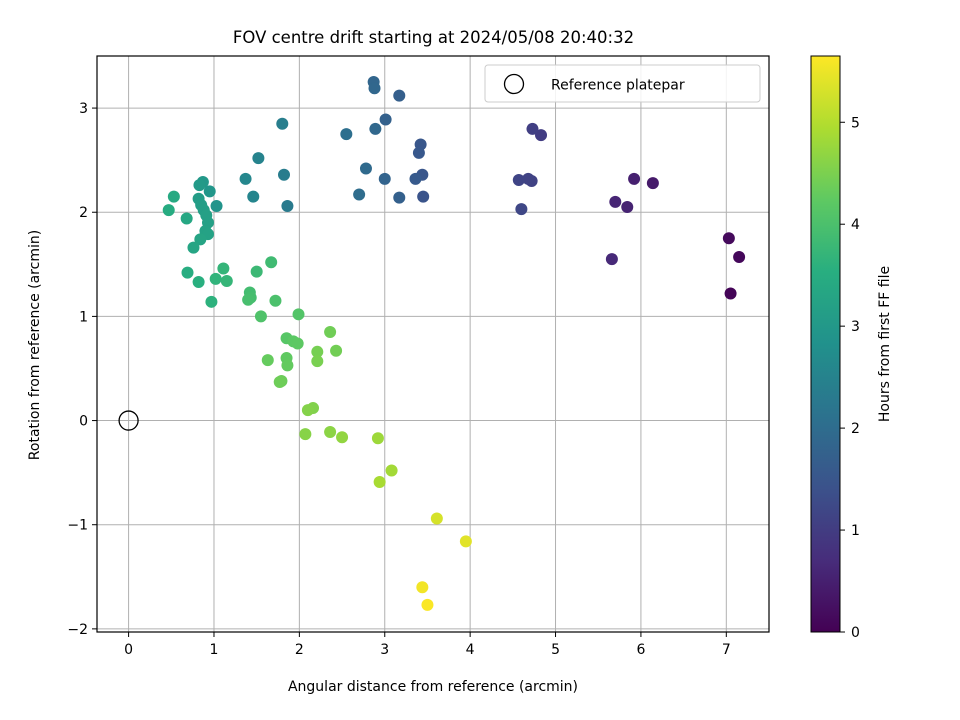 The image size is (960, 720). Describe the element at coordinates (384, 650) in the screenshot. I see `x-tick-label: 3` at that location.